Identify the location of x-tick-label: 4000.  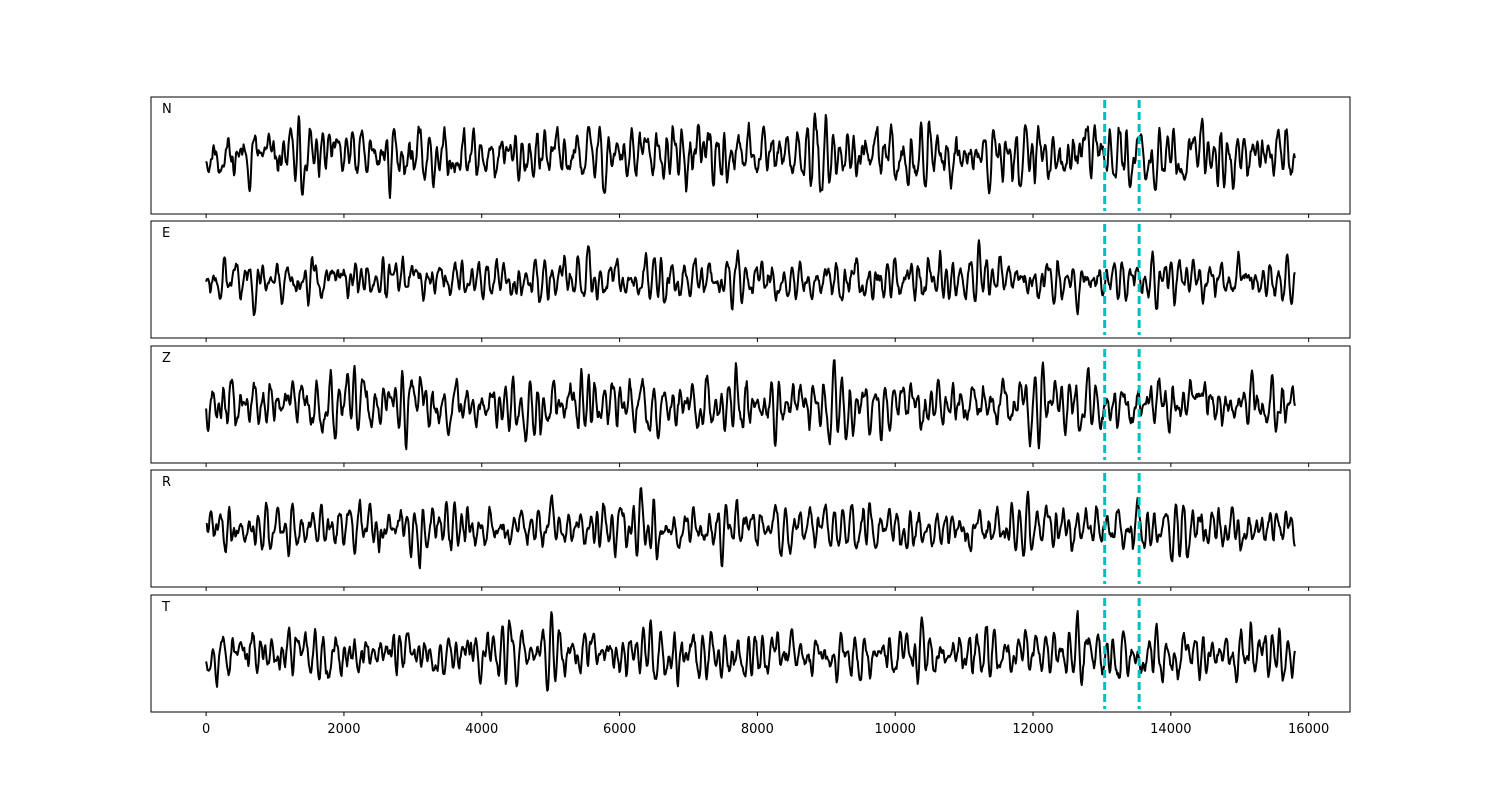
(481, 729).